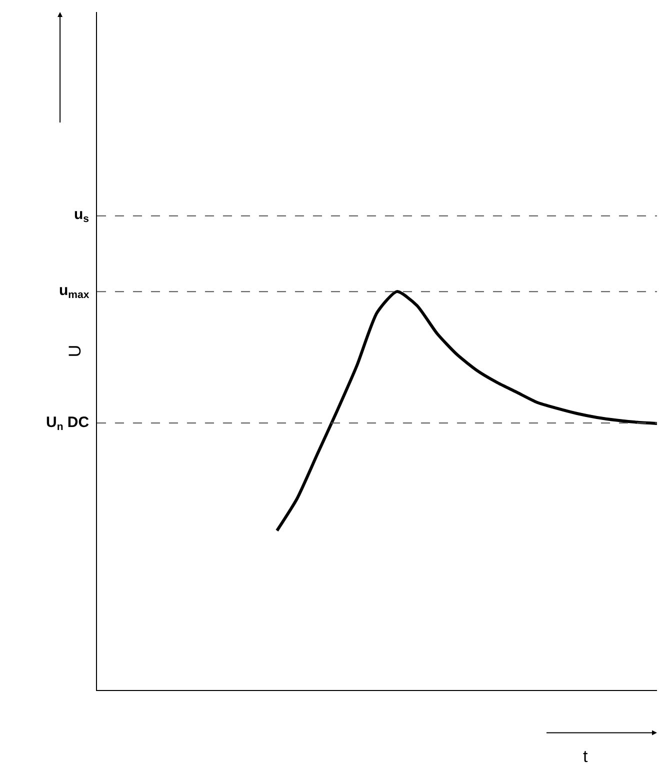  What do you see at coordinates (74, 292) in the screenshot?
I see `ref-line-label: u$_{max}$` at bounding box center [74, 292].